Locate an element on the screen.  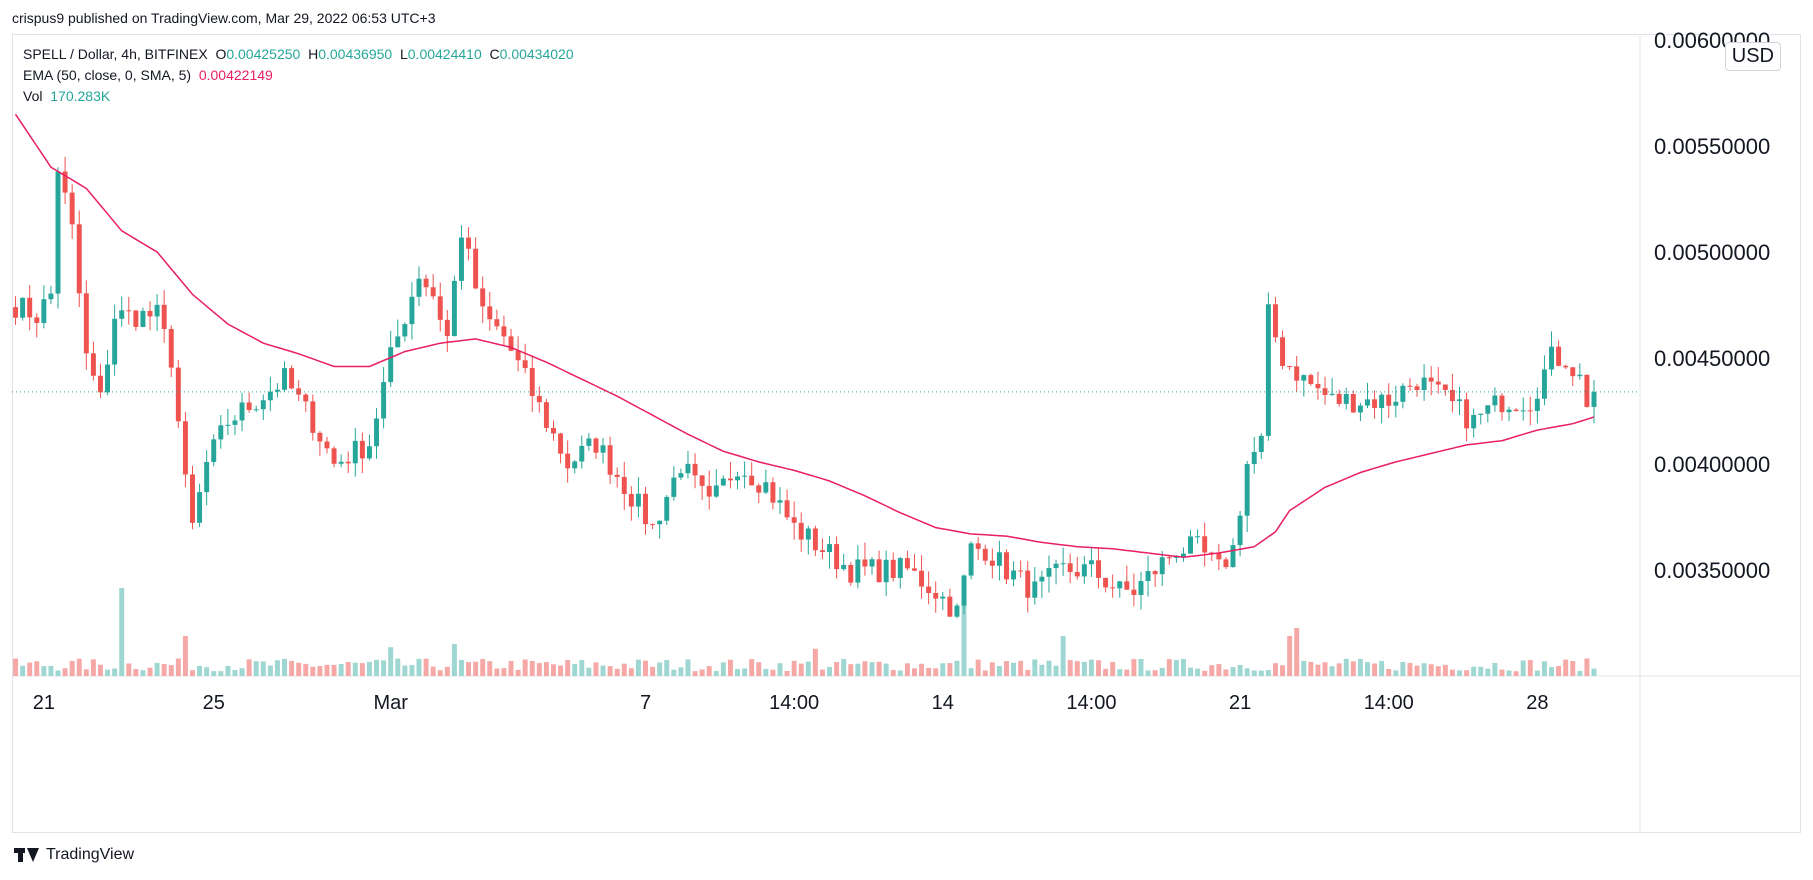
open-value: 0.00425250 is located at coordinates (263, 54).